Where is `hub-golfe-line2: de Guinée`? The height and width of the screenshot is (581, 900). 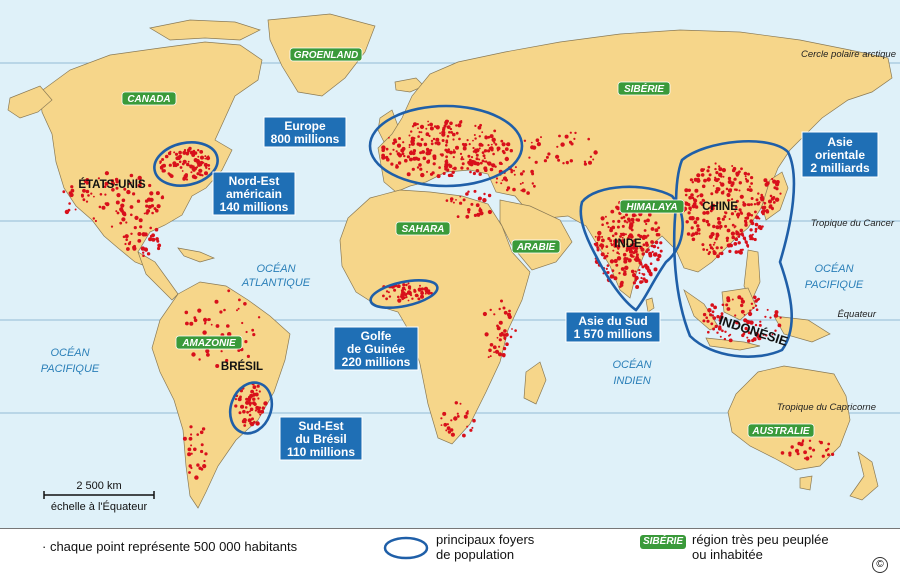 hub-golfe-line2: de Guinée is located at coordinates (376, 349).